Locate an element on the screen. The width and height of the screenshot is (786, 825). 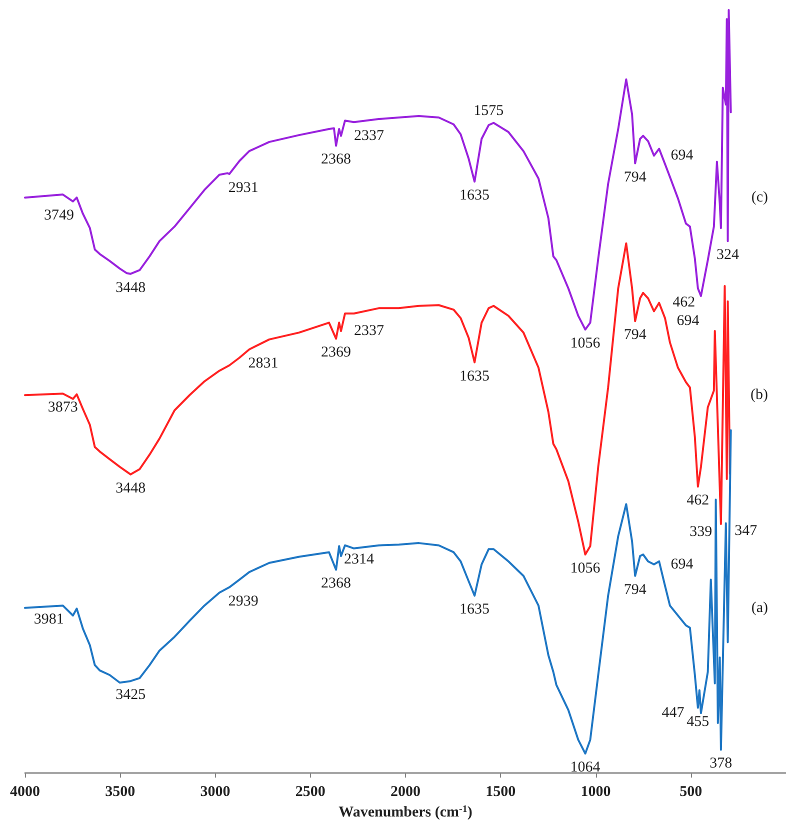
annotation: 3981 is located at coordinates (49, 620).